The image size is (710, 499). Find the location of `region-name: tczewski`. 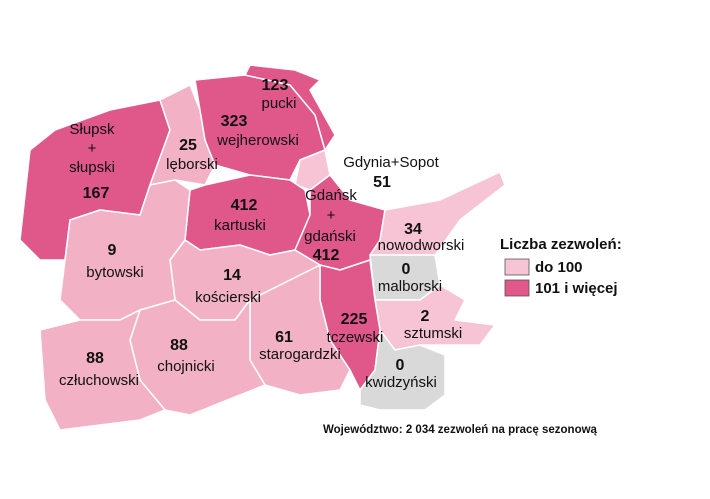

region-name: tczewski is located at coordinates (355, 337).